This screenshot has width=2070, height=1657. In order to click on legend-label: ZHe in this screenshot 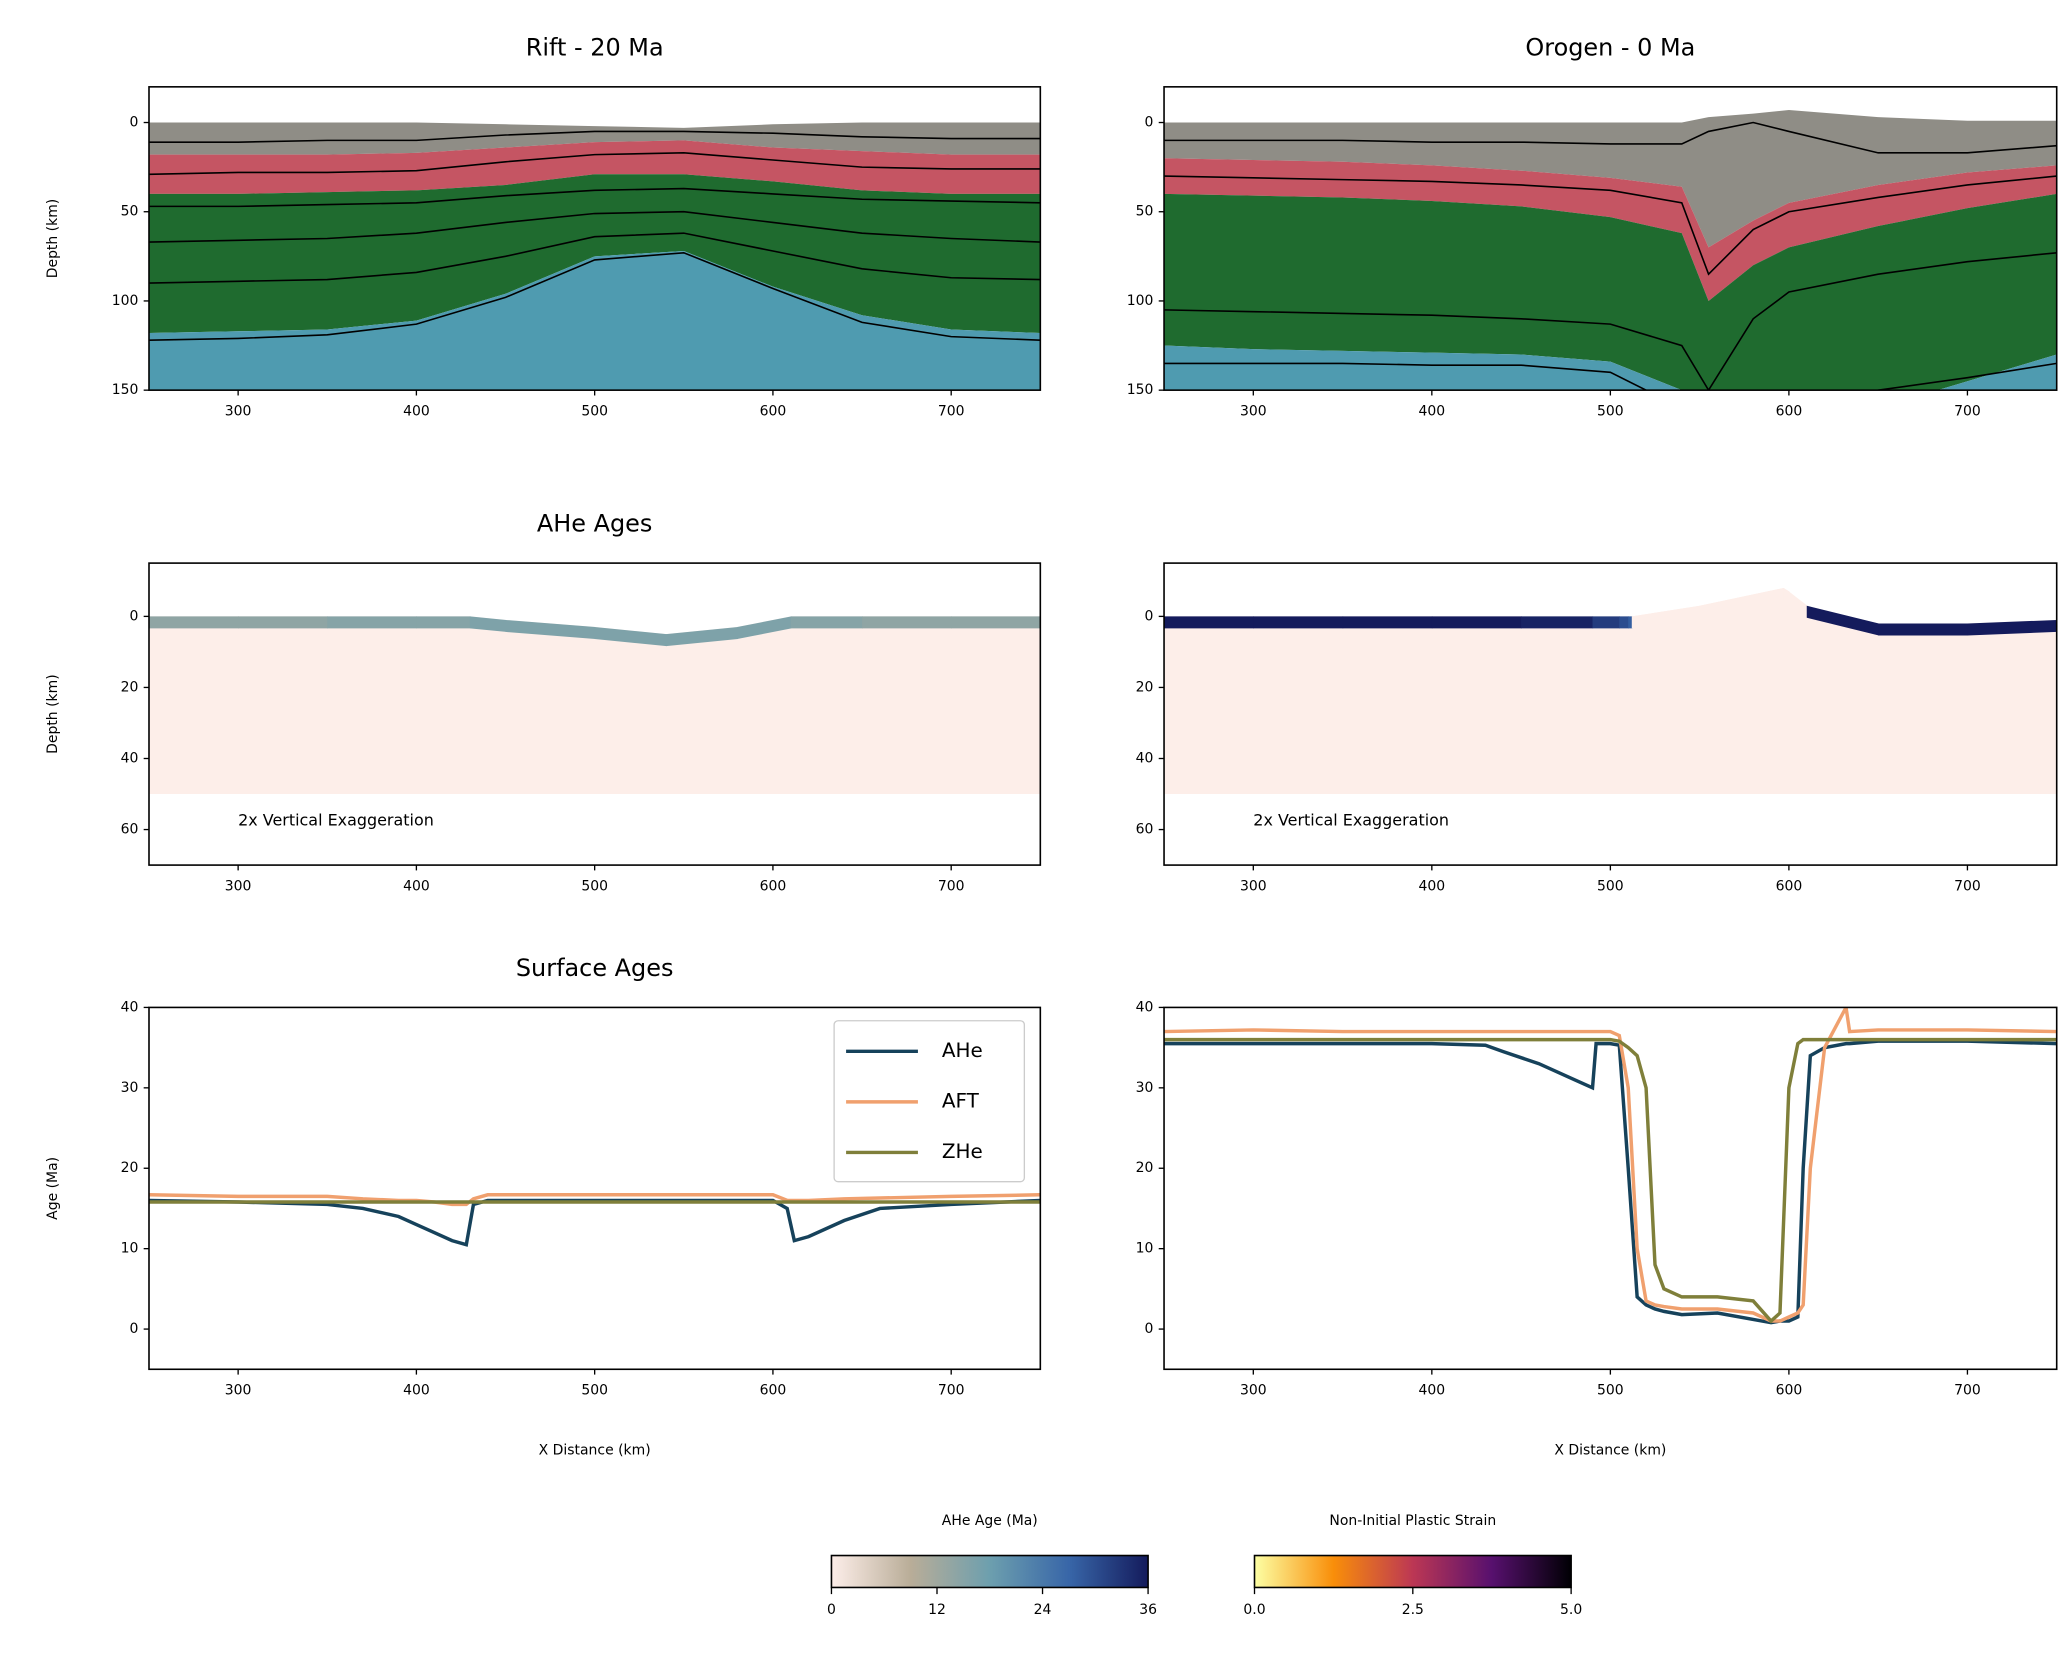, I will do `click(962, 1151)`.